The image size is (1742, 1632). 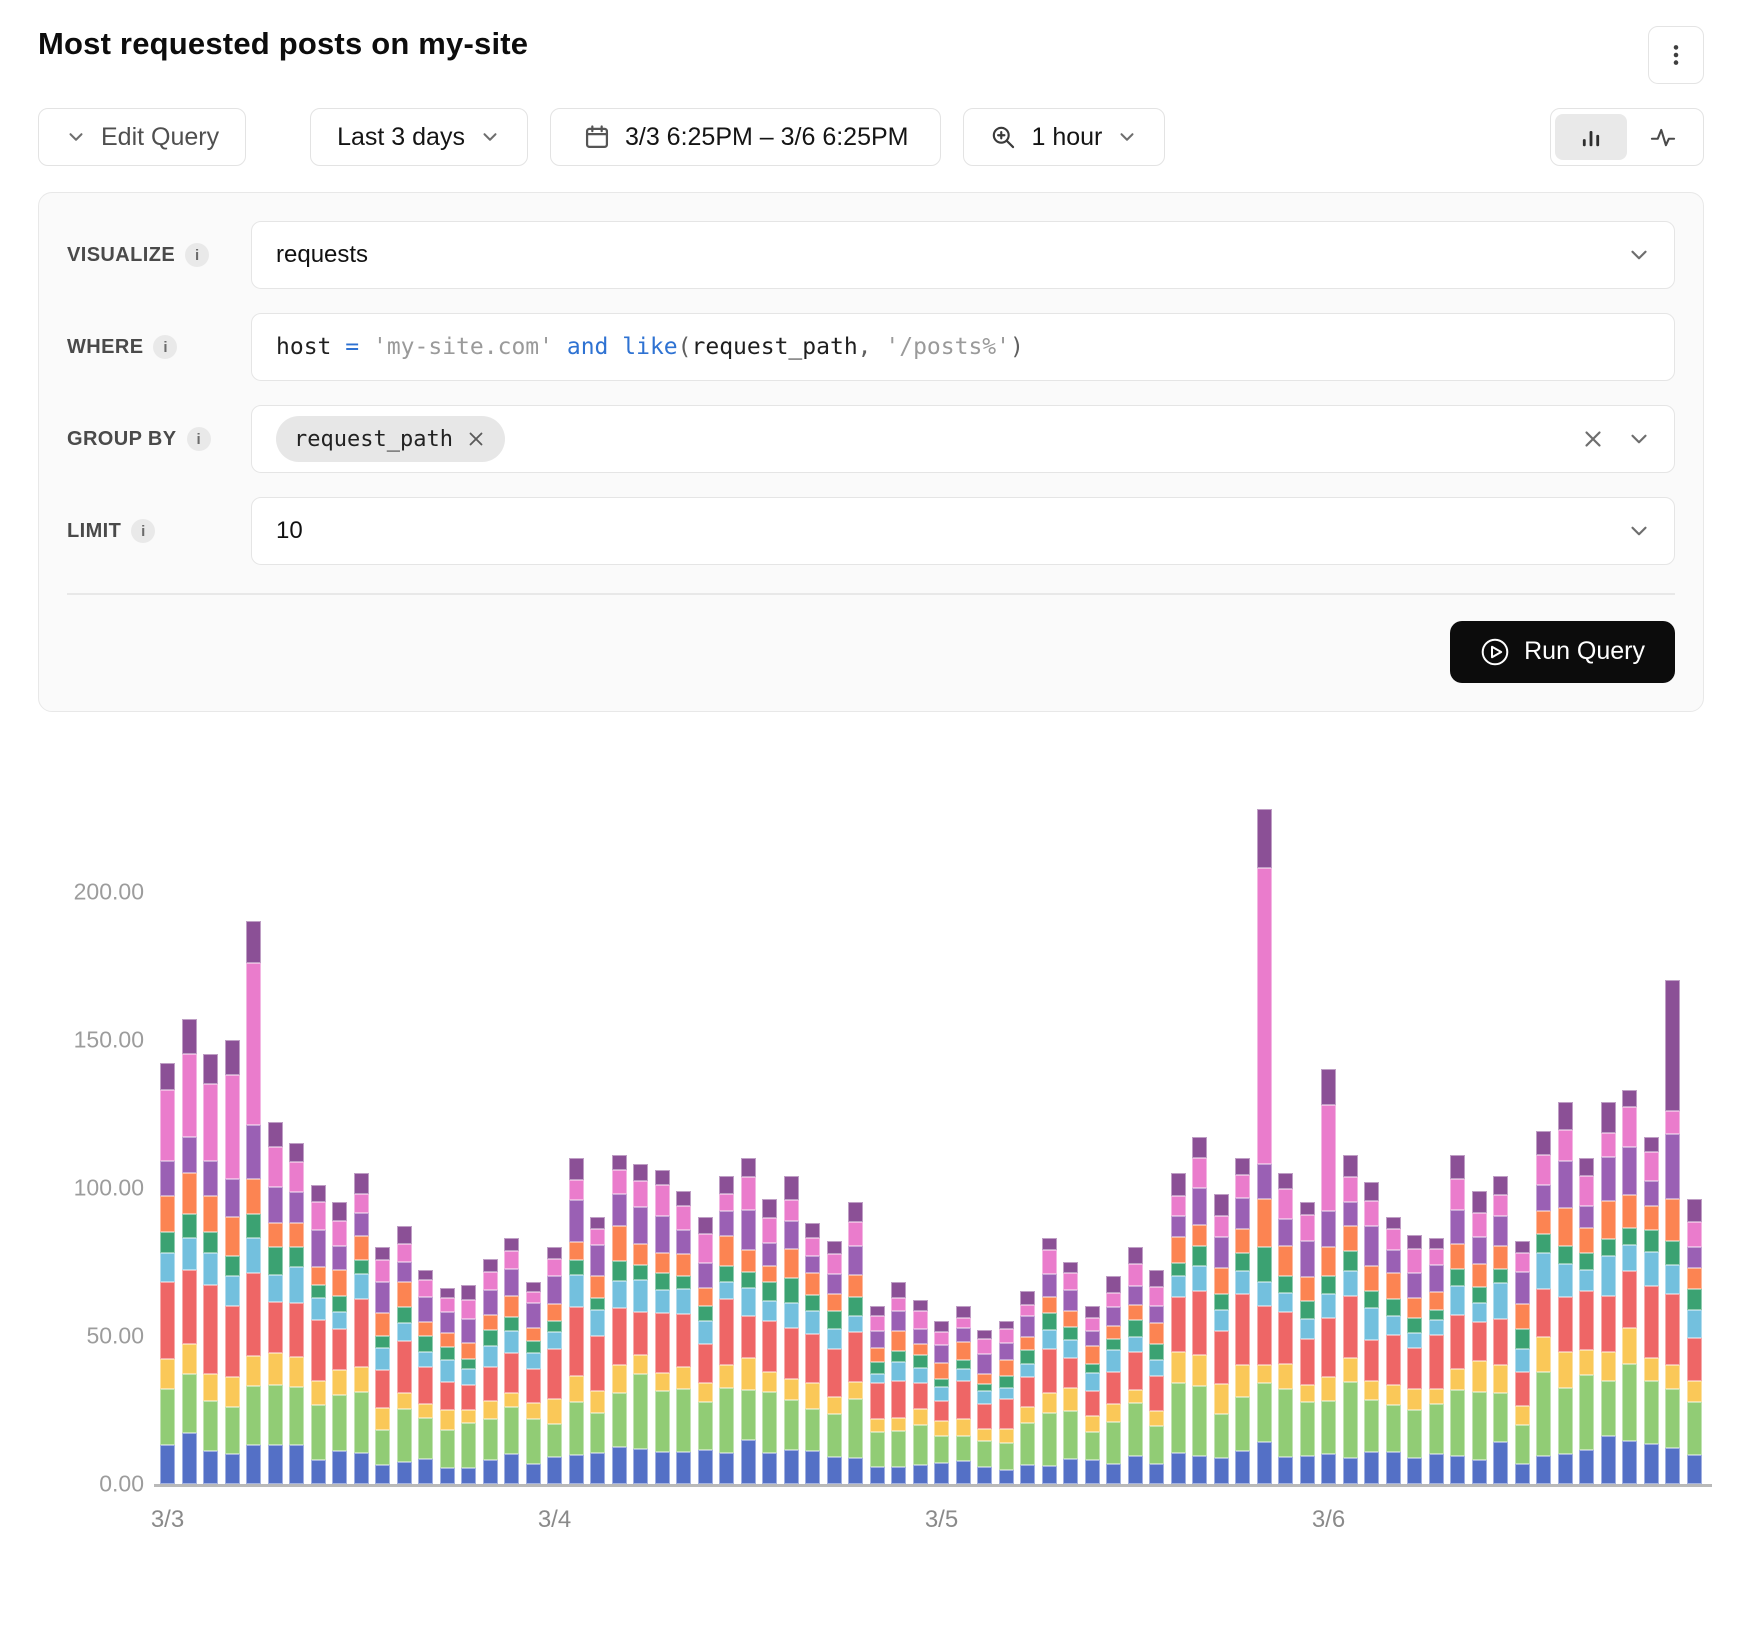 I want to click on date-range-button: 3/3 6:25PM – 3/6 6:25PM, so click(x=745, y=137).